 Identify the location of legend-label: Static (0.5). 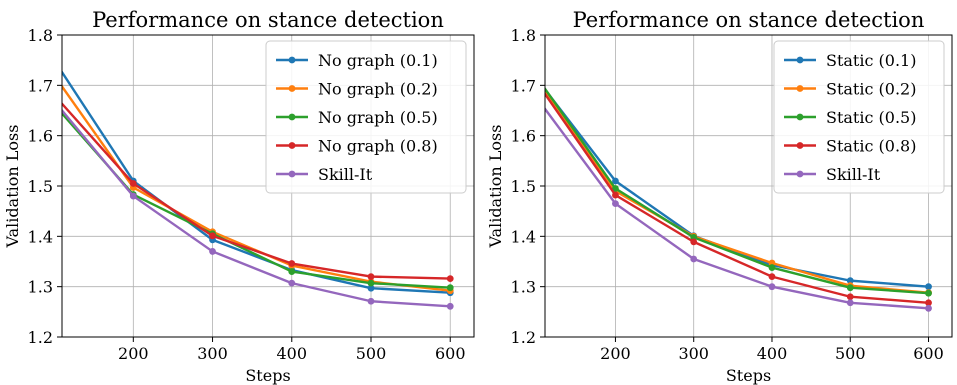
(871, 117).